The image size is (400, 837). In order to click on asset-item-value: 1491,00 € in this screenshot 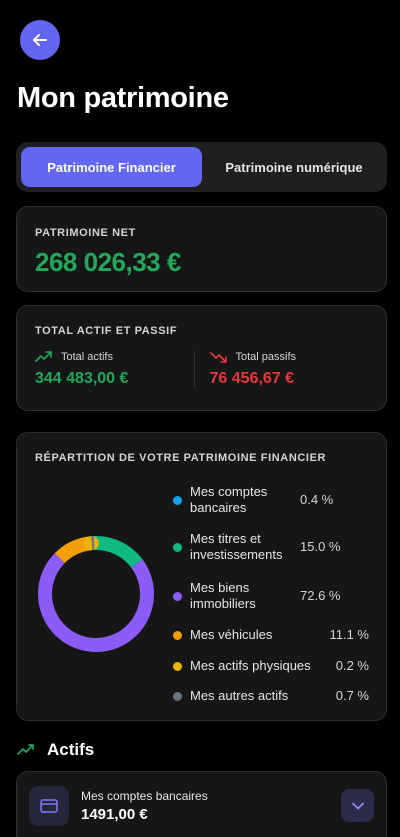, I will do `click(114, 814)`.